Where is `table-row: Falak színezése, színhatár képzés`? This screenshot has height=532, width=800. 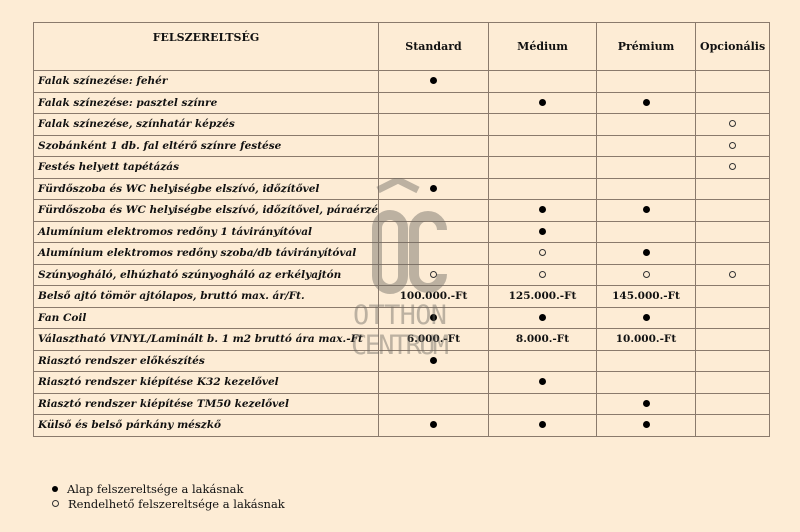
table-row: Falak színezése, színhatár képzés is located at coordinates (401, 124).